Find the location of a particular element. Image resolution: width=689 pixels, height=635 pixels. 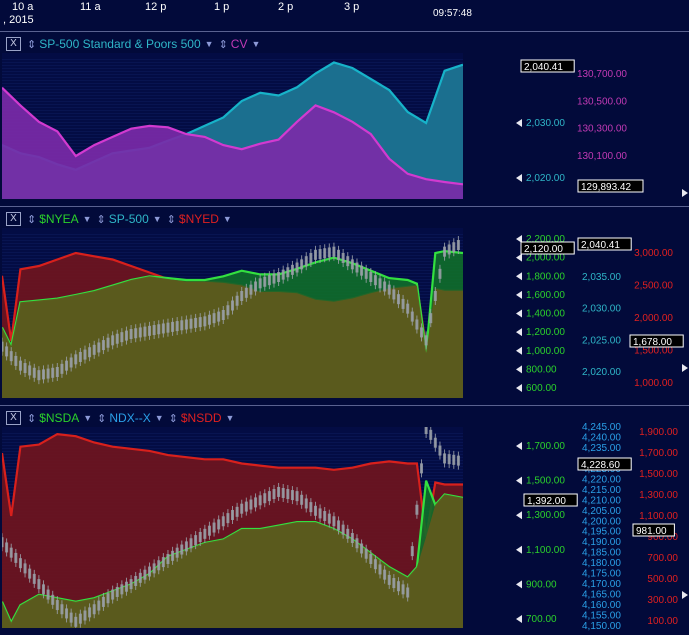

current-value-label: 981.00 is located at coordinates (651, 531).